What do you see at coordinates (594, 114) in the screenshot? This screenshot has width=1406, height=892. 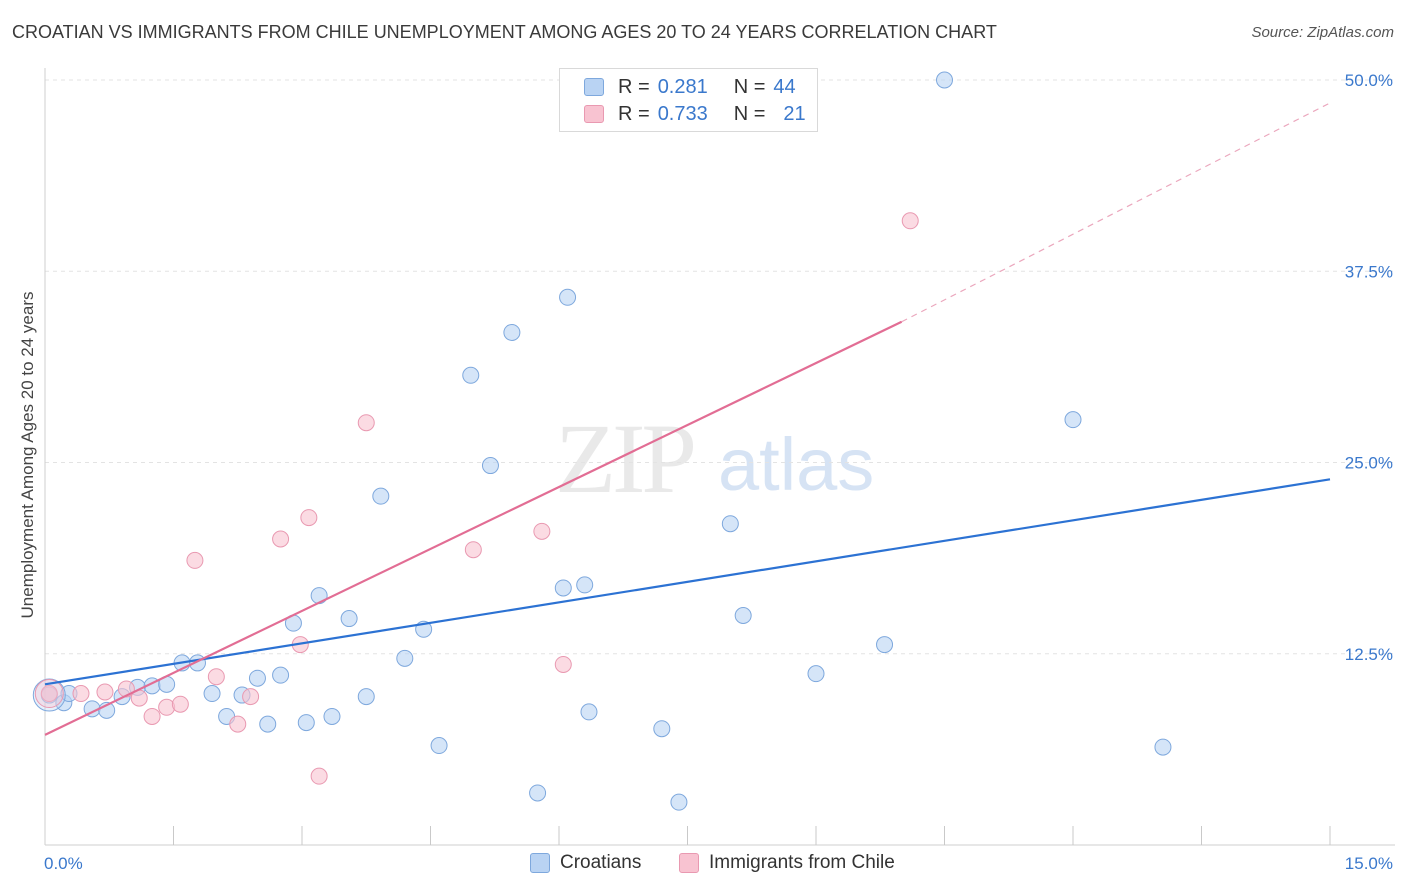 I see `legend-swatch-pink` at bounding box center [594, 114].